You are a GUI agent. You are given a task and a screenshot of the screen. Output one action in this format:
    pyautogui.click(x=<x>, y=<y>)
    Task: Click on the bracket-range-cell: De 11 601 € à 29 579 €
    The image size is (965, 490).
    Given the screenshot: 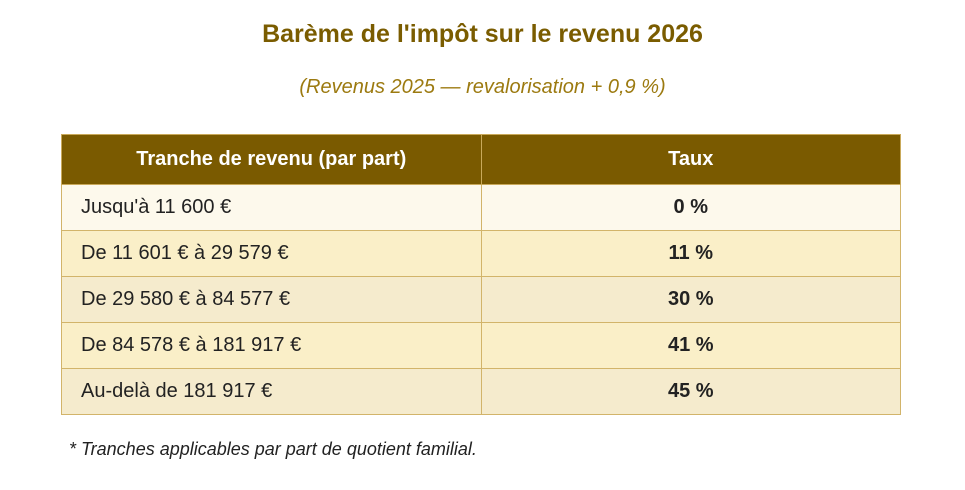 What is the action you would take?
    pyautogui.click(x=271, y=253)
    